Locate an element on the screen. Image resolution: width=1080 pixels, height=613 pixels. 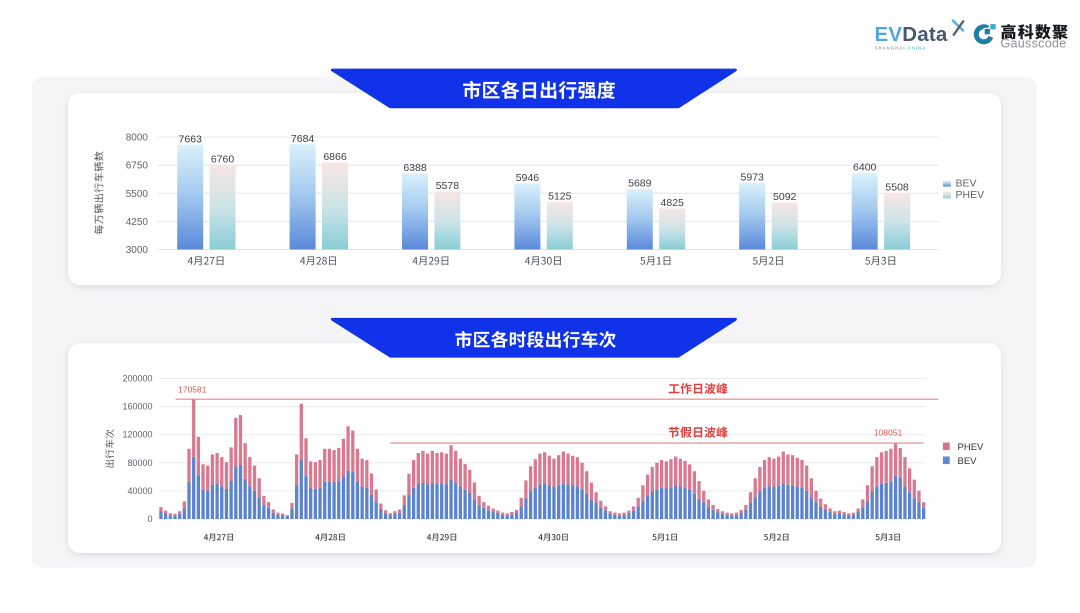
svg-text: 5125 is located at coordinates (560, 196).